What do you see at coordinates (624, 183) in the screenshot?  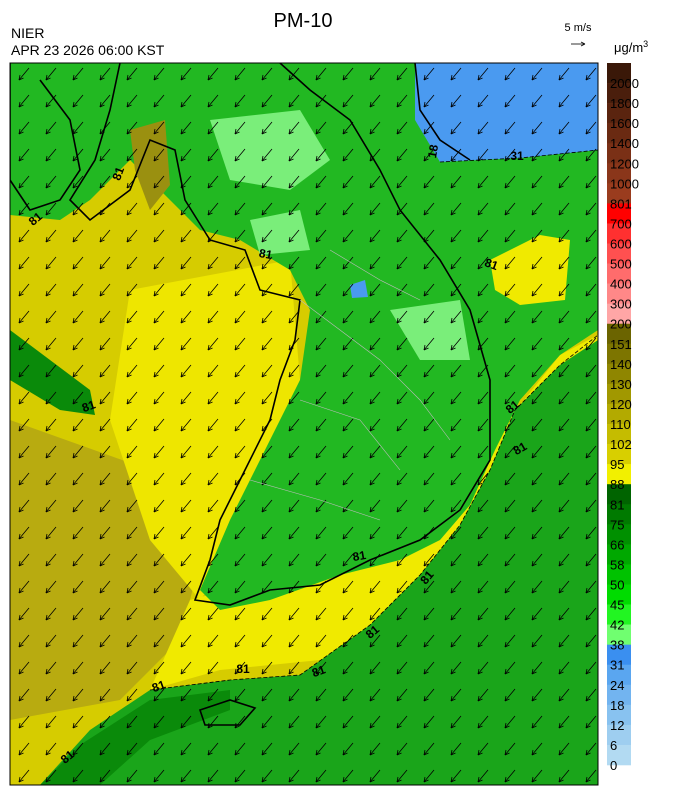 I see `colorbar-label: 1000` at bounding box center [624, 183].